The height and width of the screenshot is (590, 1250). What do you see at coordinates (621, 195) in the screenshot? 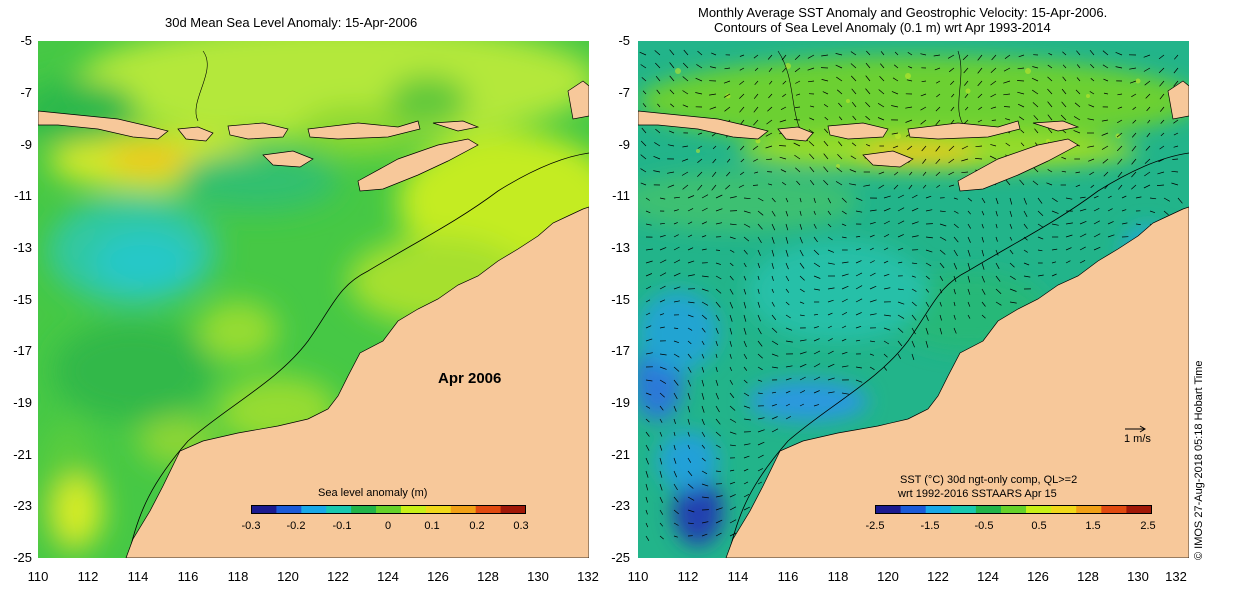
I see `lat-tick-label: -11` at bounding box center [621, 195].